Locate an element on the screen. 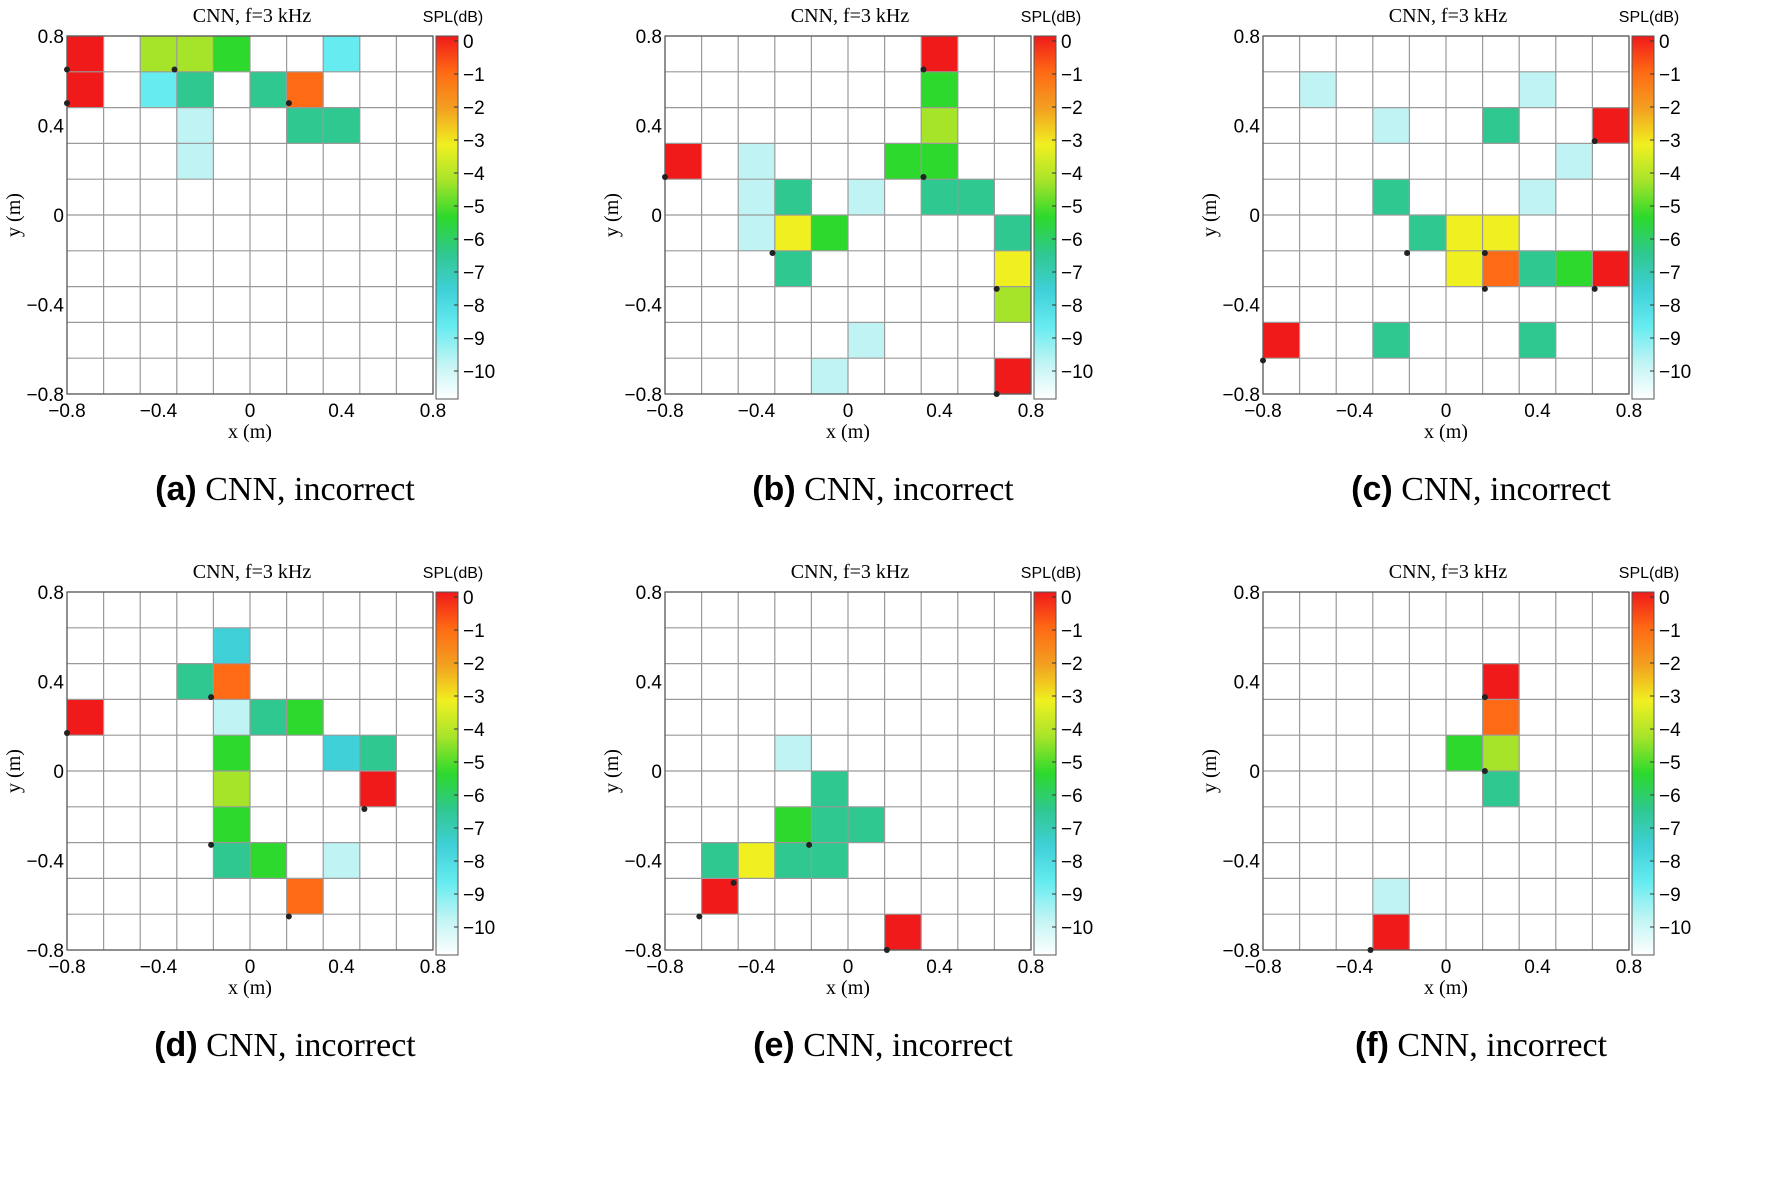 The height and width of the screenshot is (1199, 1769). x-tick-label: 0.4 is located at coordinates (341, 411).